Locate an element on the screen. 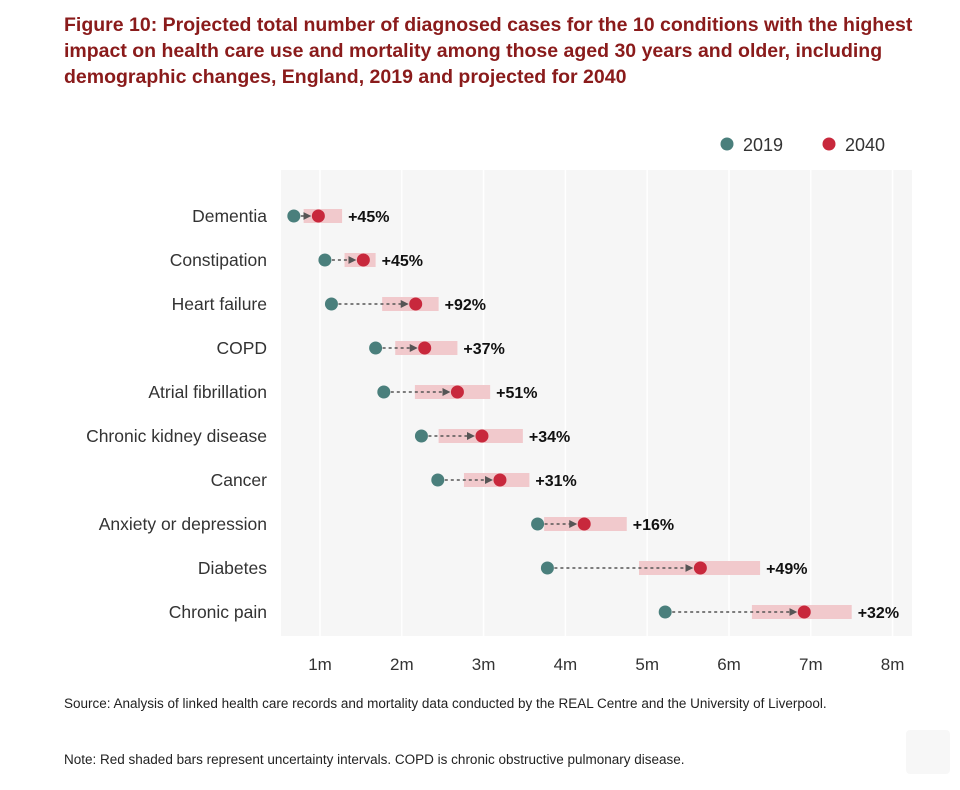 This screenshot has width=960, height=790. category-label: Diabetes is located at coordinates (232, 568).